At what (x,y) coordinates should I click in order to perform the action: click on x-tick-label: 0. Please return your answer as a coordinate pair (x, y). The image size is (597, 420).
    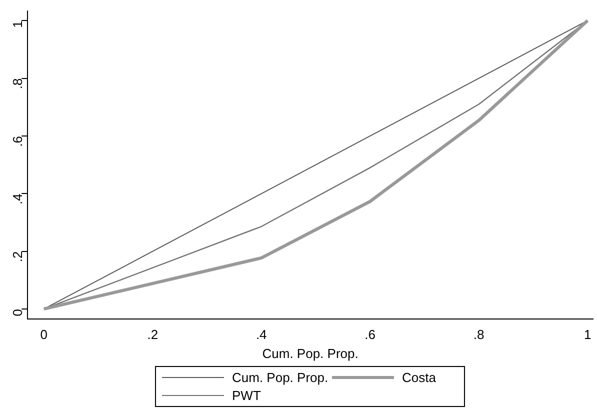
    Looking at the image, I should click on (44, 334).